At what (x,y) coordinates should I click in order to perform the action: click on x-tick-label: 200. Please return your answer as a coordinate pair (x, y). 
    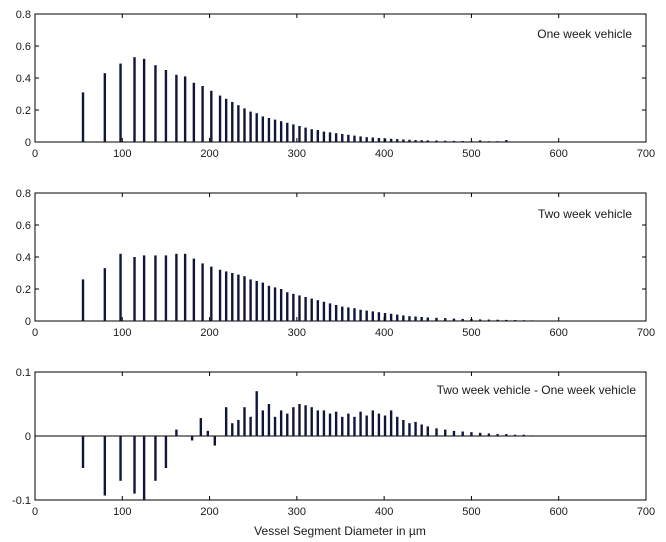
    Looking at the image, I should click on (209, 512).